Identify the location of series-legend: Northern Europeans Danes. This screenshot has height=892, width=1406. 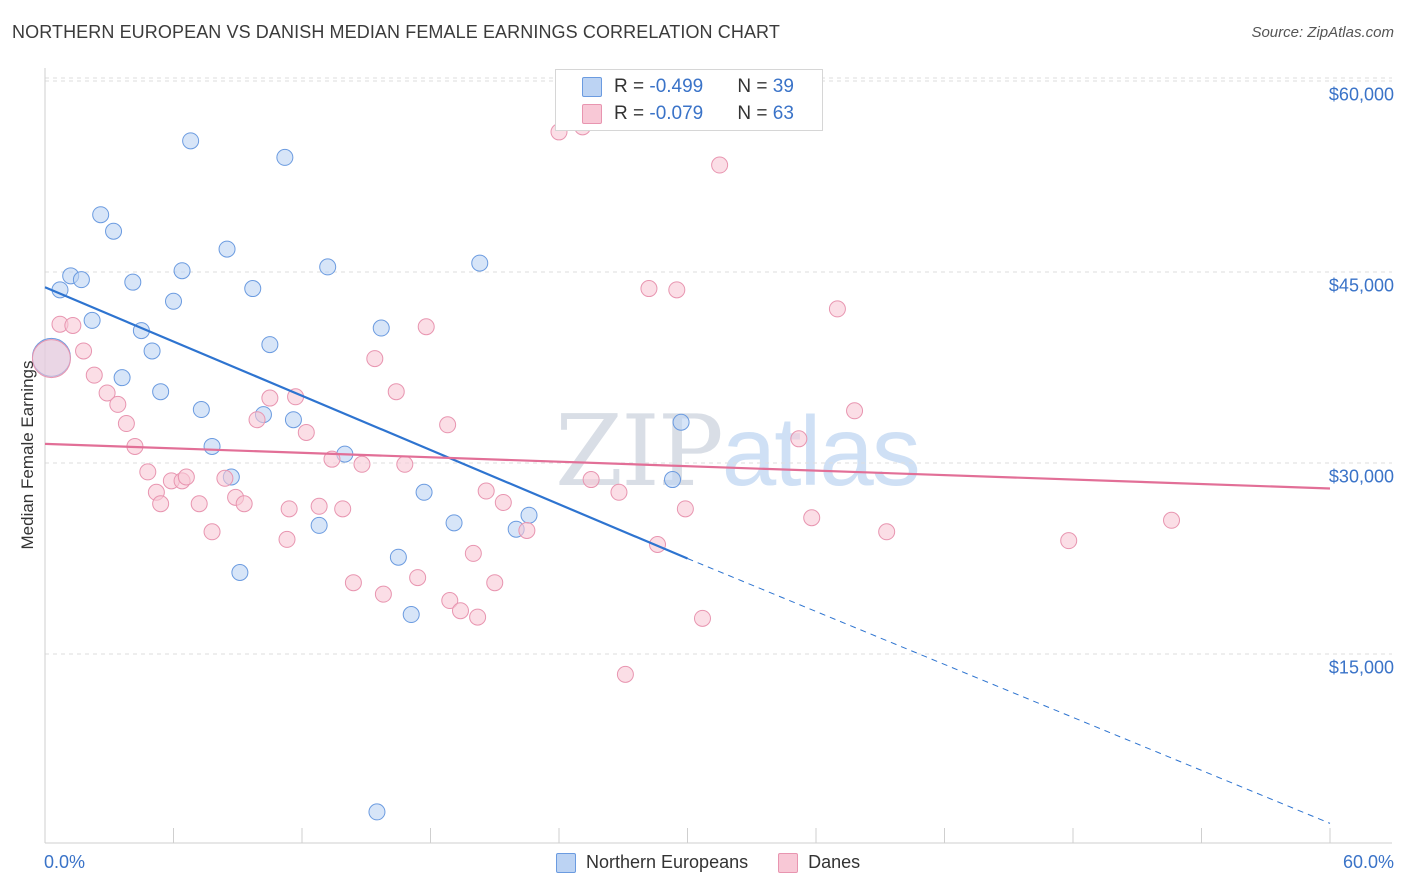
(708, 862).